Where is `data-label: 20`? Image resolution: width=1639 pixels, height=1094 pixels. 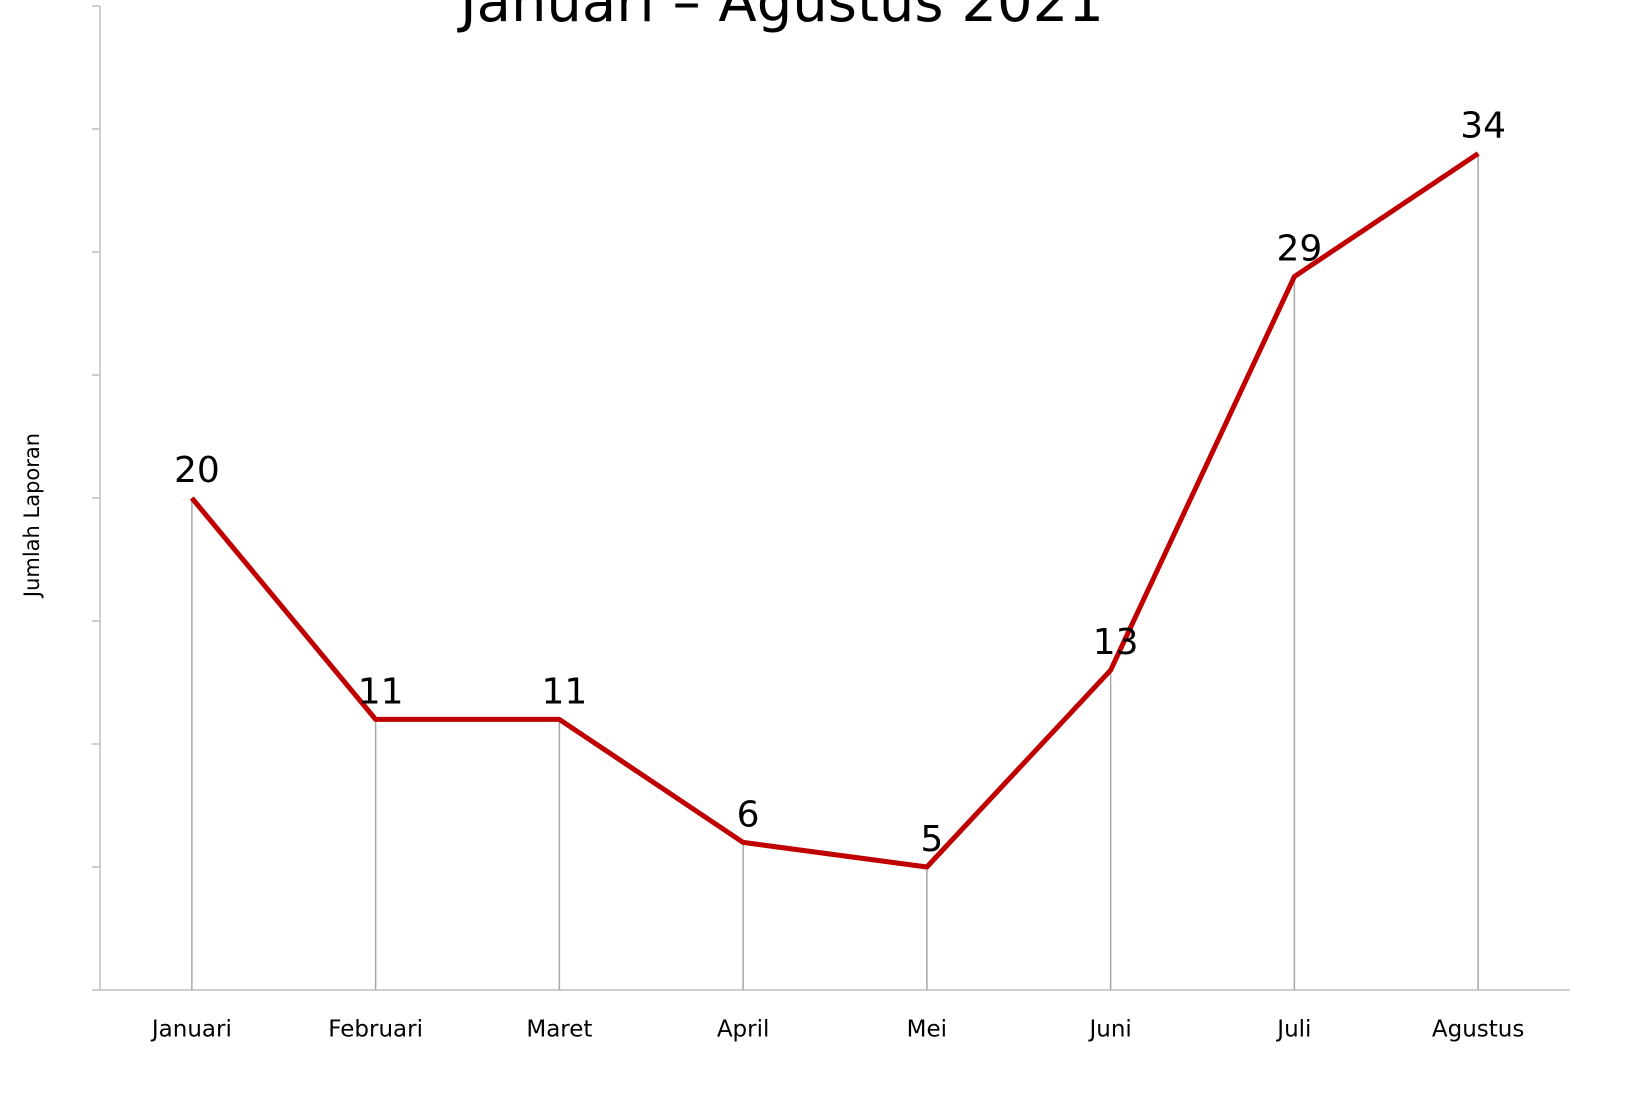
data-label: 20 is located at coordinates (197, 470).